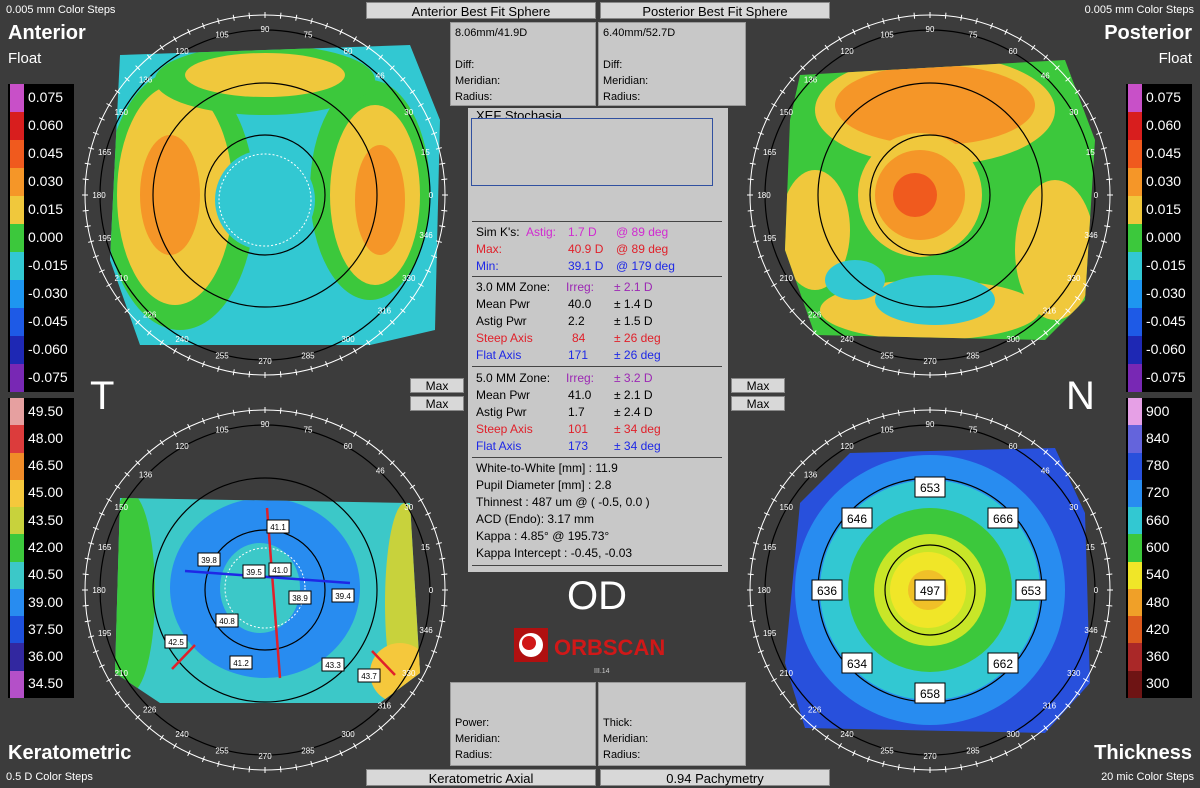 This screenshot has width=1200, height=788. I want to click on axis-label: 240, so click(847, 339).